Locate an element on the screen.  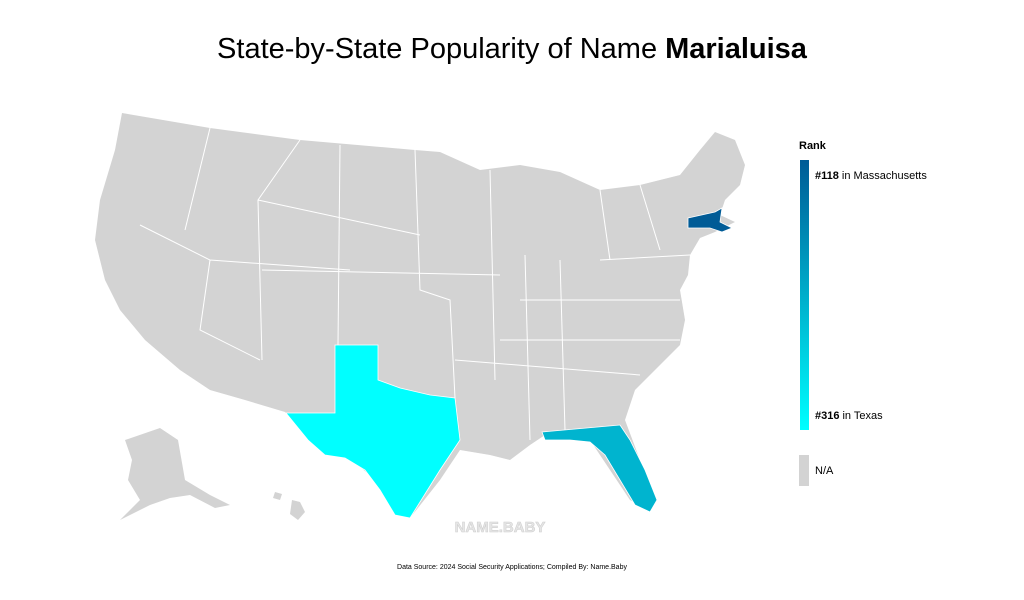
legend-bottom: #316 in Texas is located at coordinates (849, 416).